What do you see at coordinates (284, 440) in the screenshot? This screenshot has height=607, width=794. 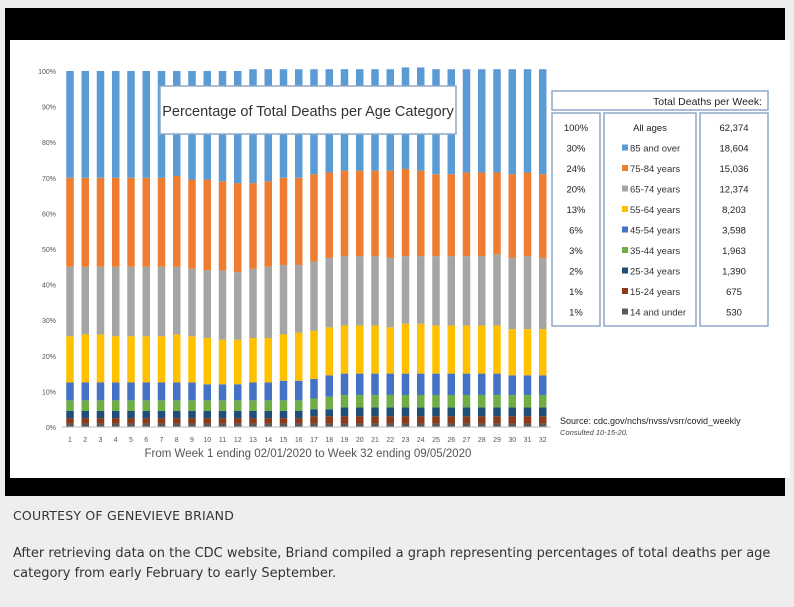 I see `x-tick-label: 15` at bounding box center [284, 440].